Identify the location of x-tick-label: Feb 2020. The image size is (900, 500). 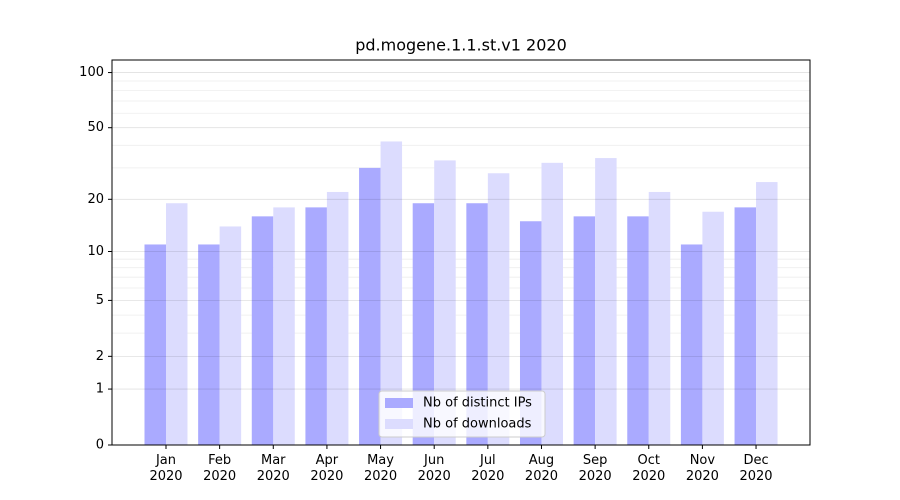
(220, 468).